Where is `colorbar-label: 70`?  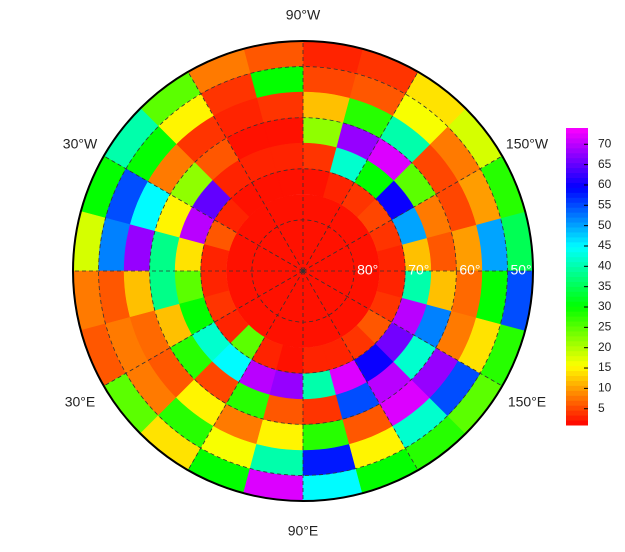
colorbar-label: 70 is located at coordinates (605, 143).